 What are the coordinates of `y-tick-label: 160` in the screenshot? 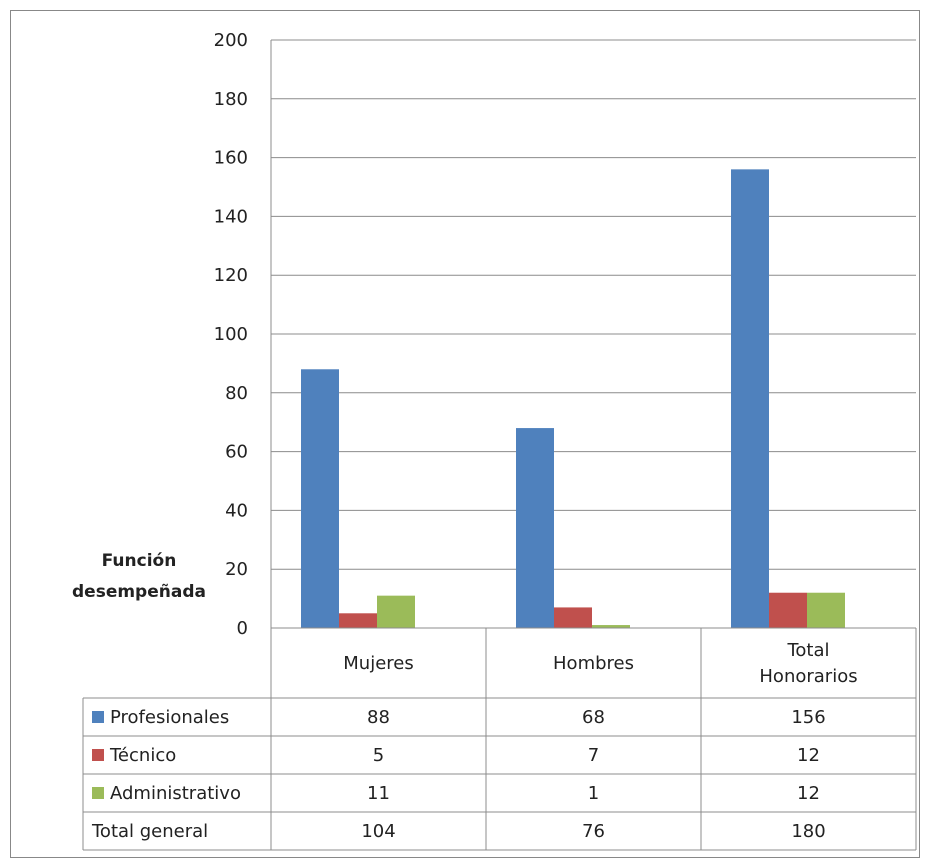 It's located at (231, 158).